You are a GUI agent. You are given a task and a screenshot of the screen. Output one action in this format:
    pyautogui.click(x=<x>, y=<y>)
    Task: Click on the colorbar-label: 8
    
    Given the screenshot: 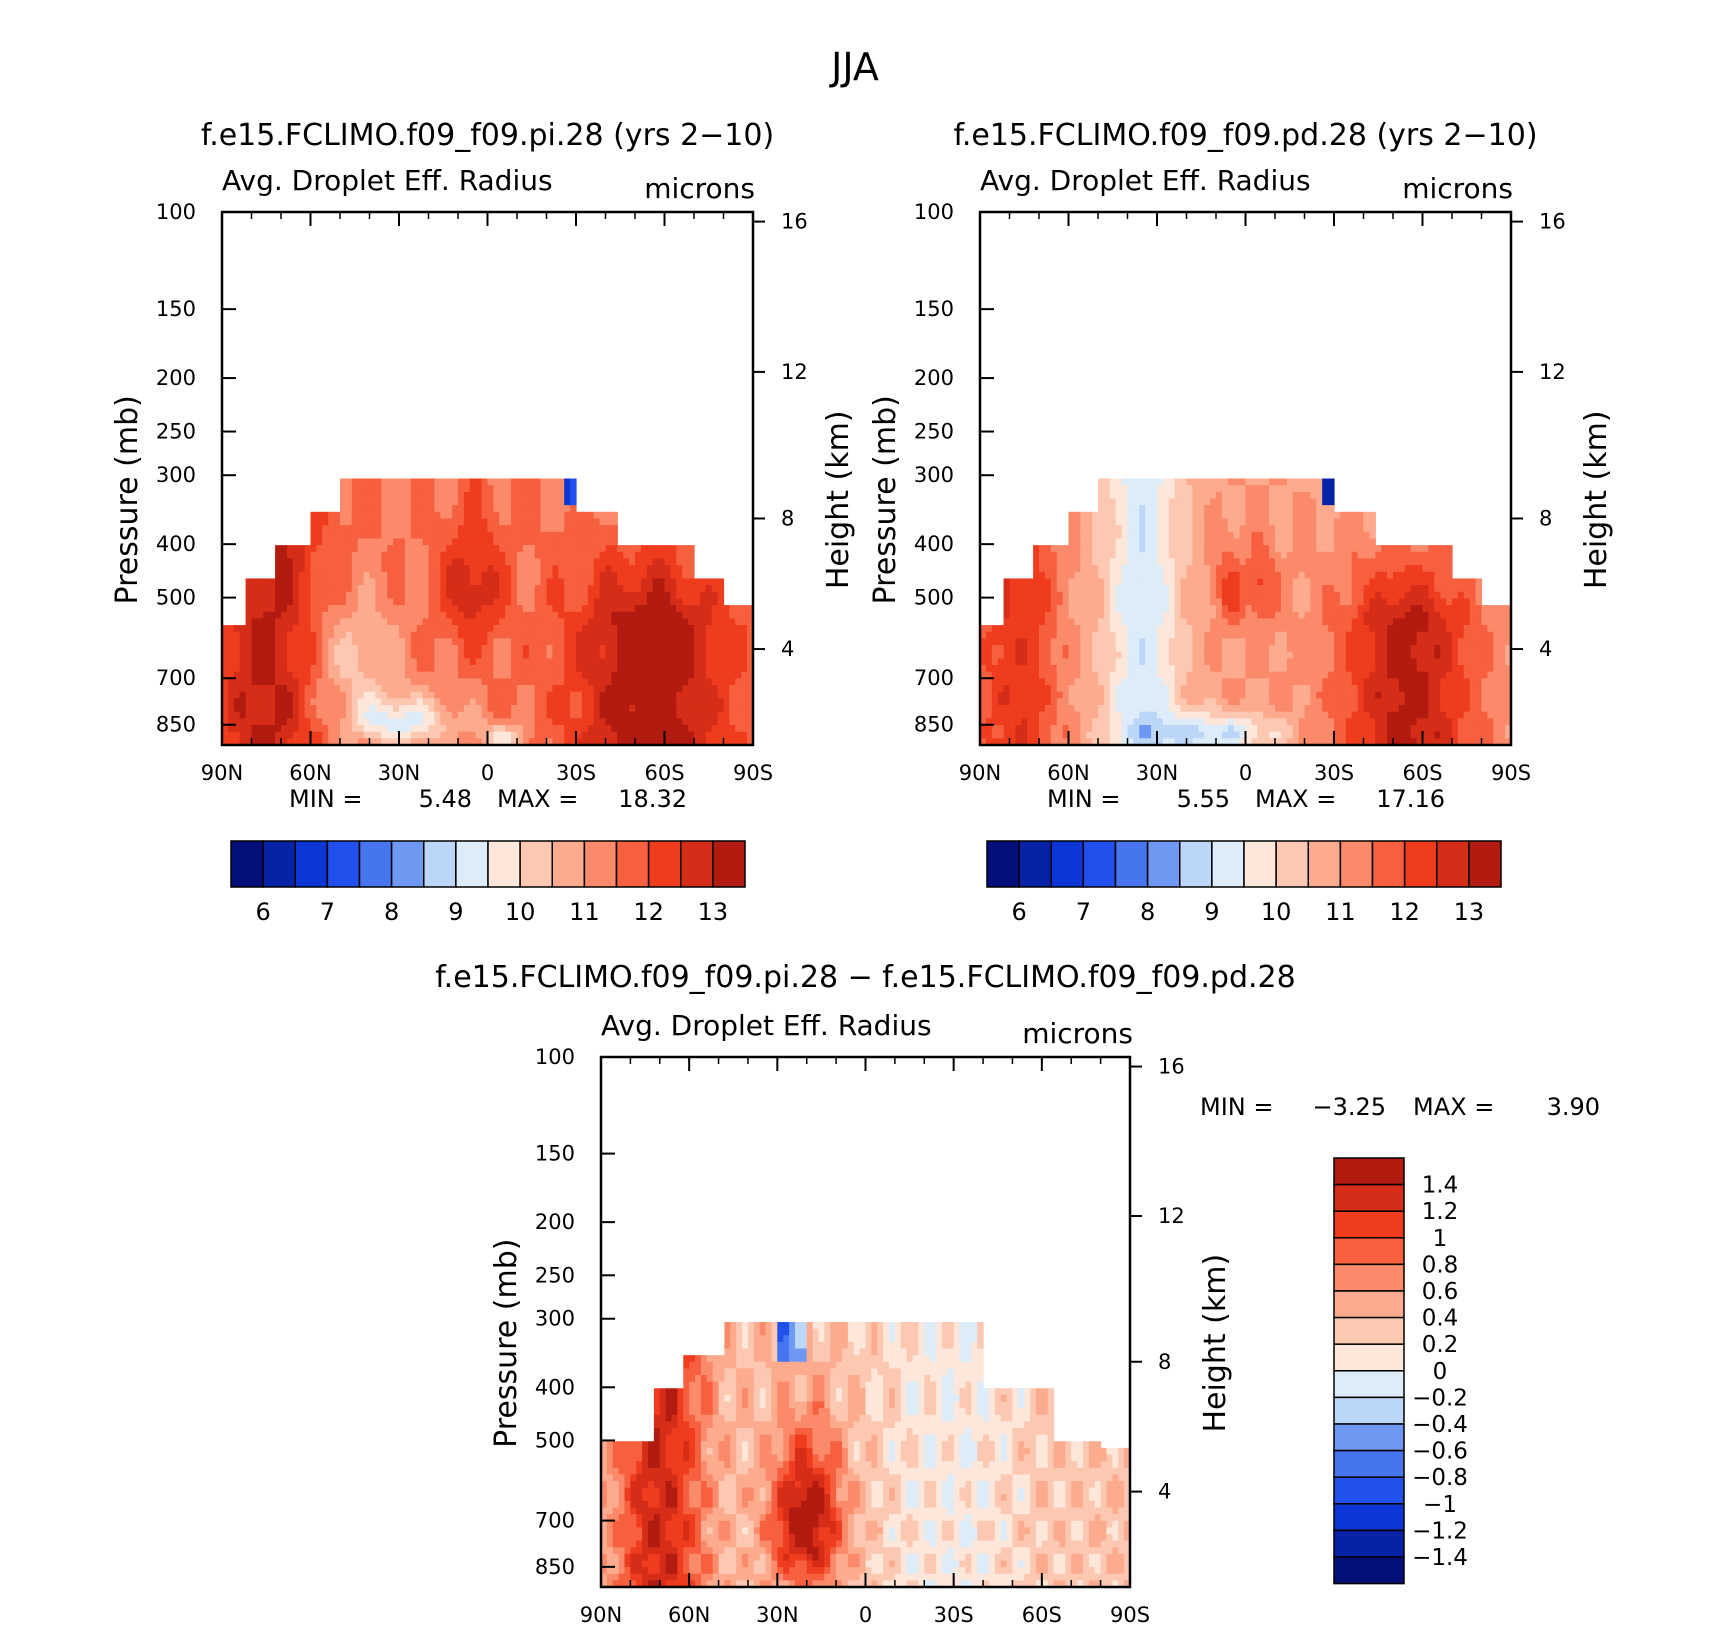 What is the action you would take?
    pyautogui.click(x=391, y=912)
    